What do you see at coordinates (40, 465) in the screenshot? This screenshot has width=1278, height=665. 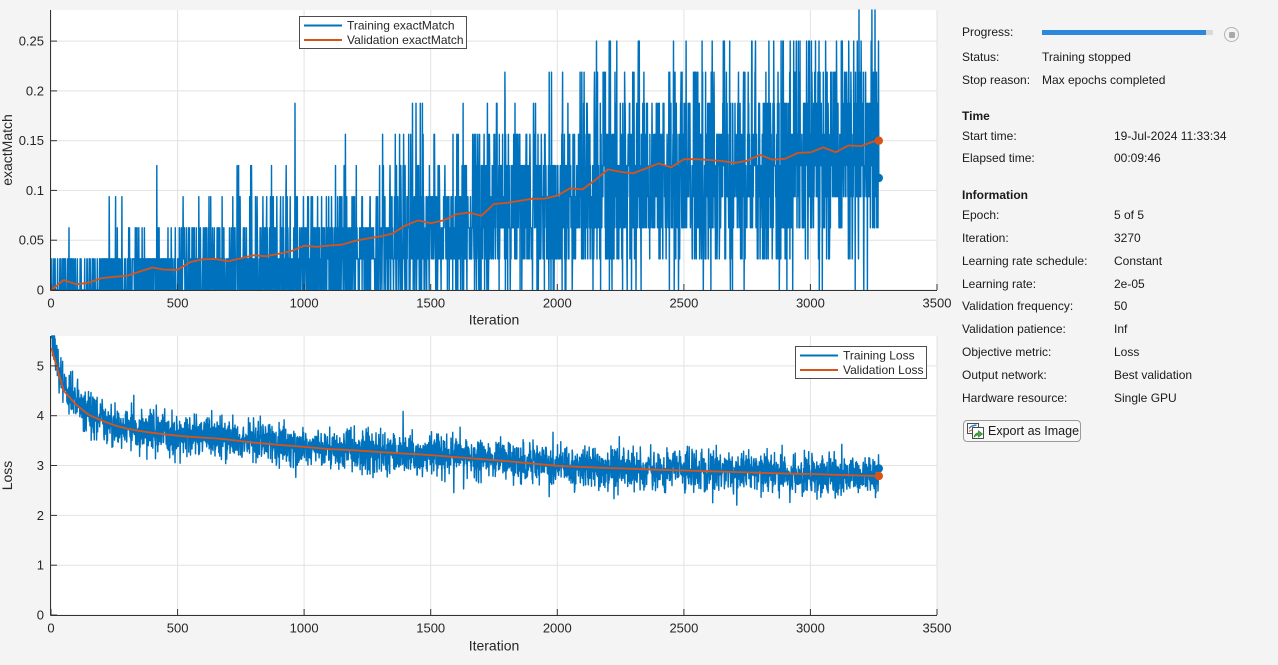 I see `svg-text: 3` at bounding box center [40, 465].